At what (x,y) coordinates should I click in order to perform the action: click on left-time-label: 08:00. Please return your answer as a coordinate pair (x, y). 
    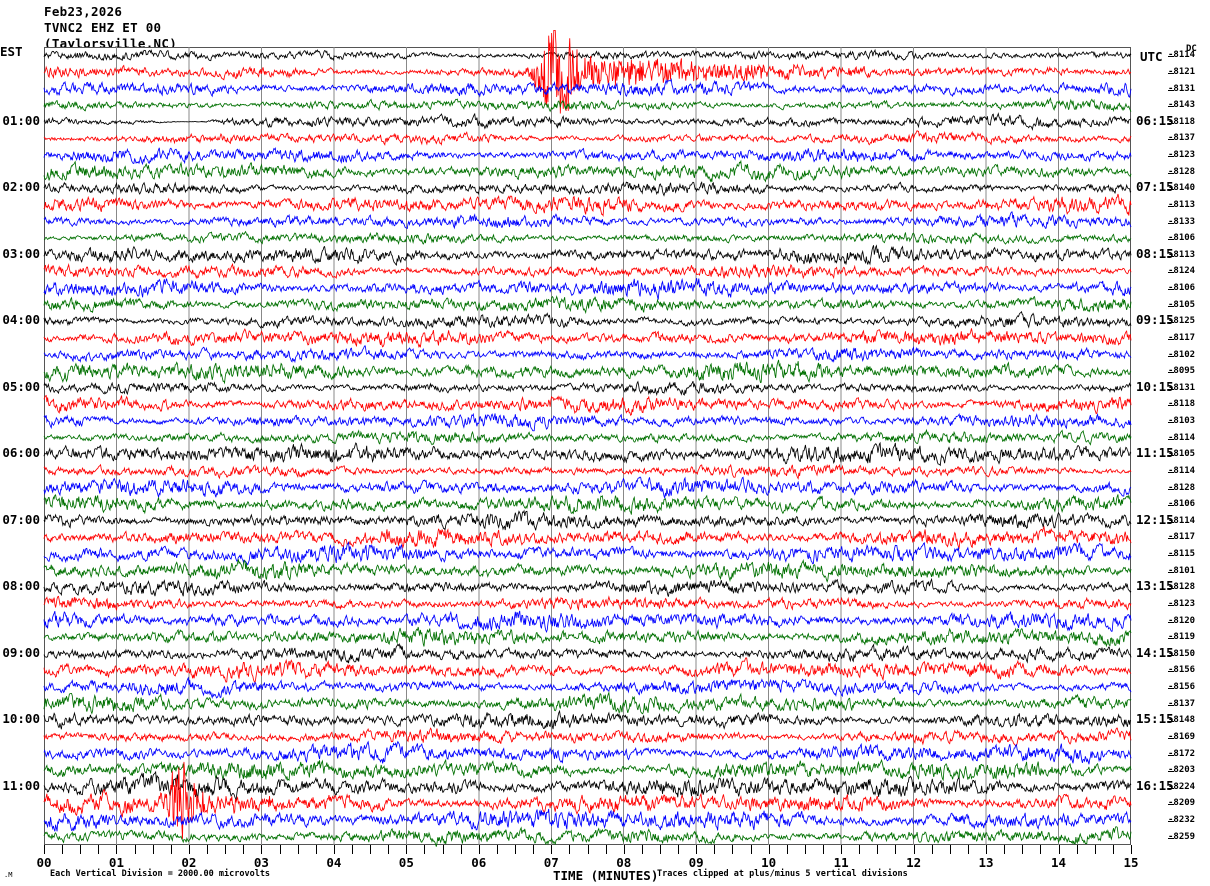
    Looking at the image, I should click on (21, 585).